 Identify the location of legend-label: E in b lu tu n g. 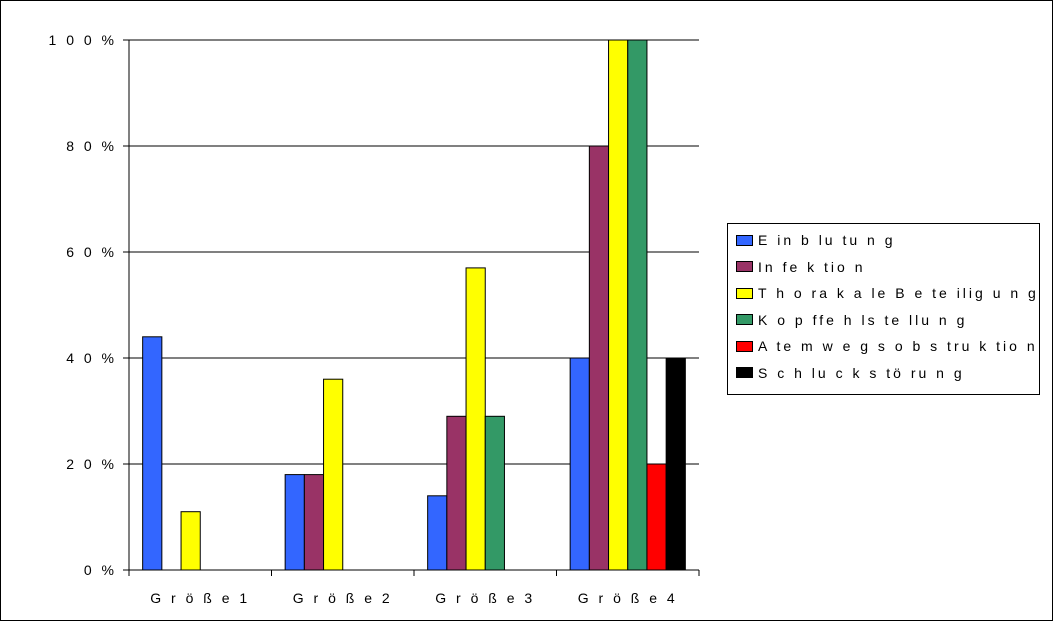
(827, 240).